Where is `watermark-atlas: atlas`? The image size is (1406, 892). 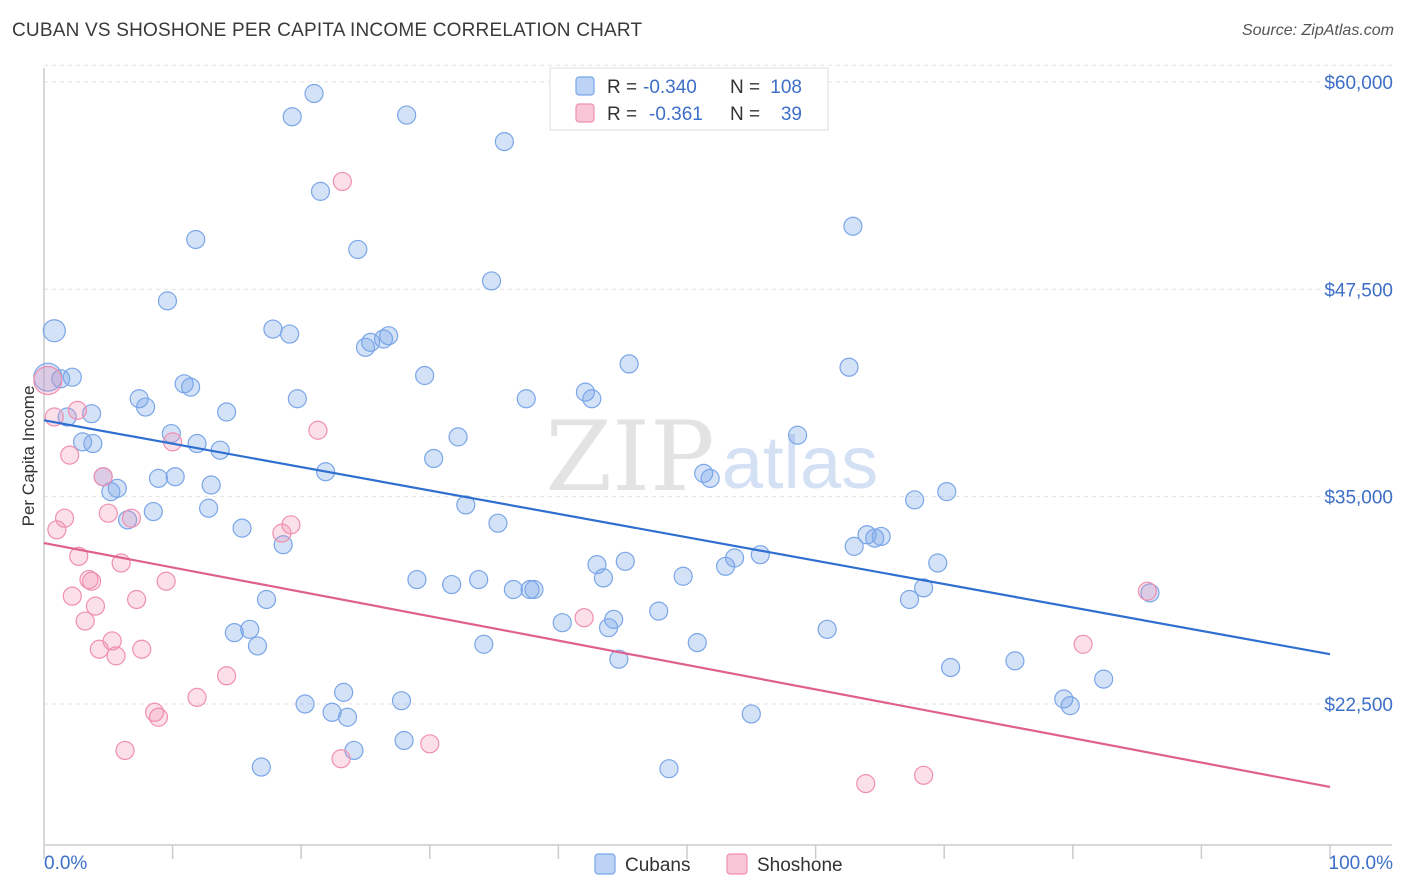 watermark-atlas: atlas is located at coordinates (800, 462).